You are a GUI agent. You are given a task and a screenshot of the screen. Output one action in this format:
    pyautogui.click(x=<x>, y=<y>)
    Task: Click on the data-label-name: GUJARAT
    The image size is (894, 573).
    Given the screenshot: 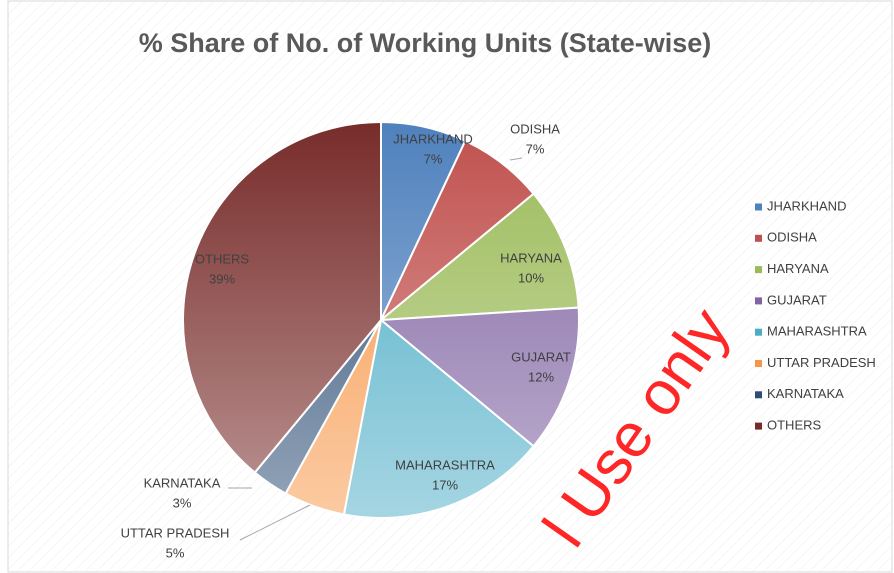 What is the action you would take?
    pyautogui.click(x=541, y=356)
    